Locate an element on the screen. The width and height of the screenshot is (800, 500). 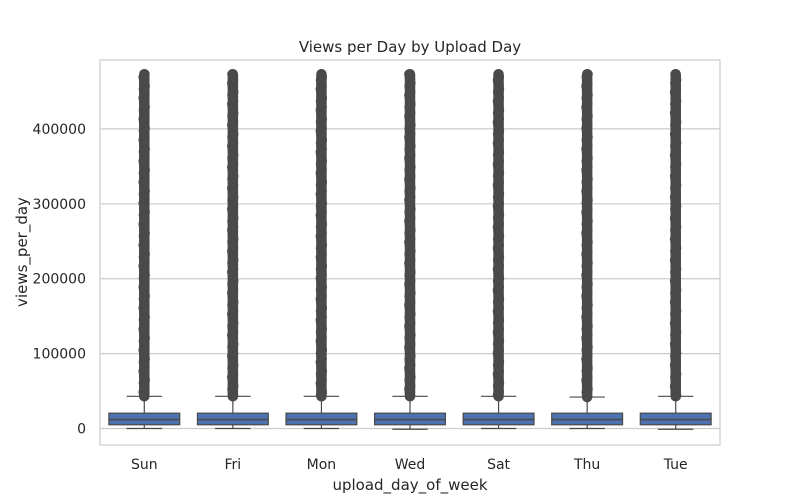
box-thu is located at coordinates (587, 249).